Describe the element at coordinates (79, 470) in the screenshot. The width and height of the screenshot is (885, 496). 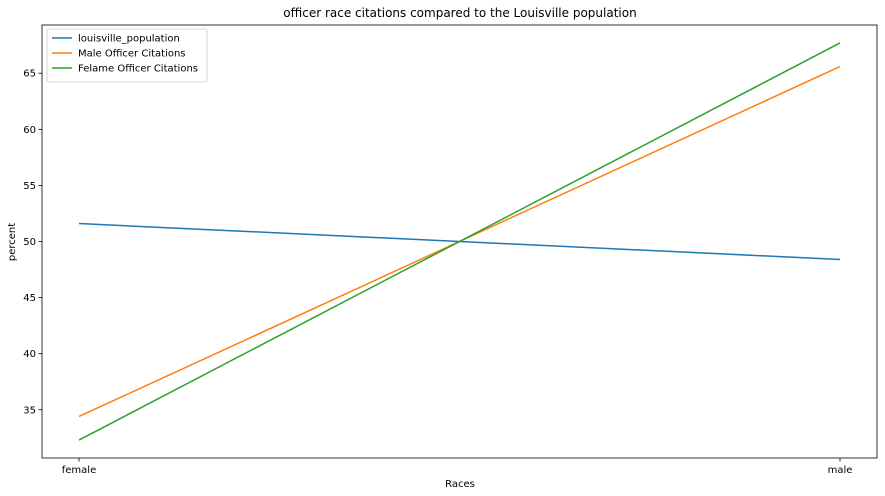
I see `x-tick-label-0: female` at that location.